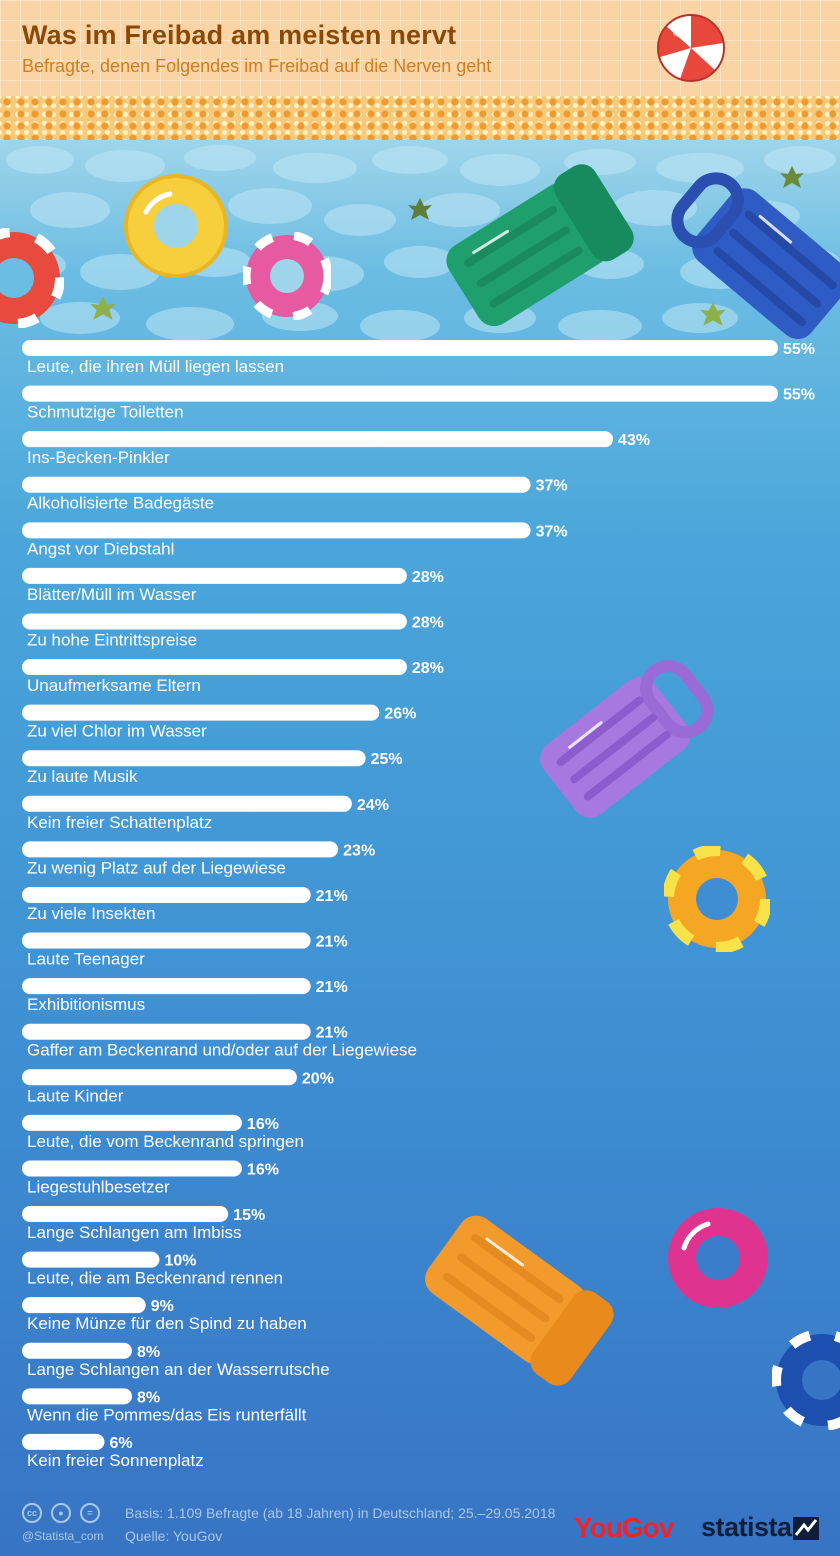 Image resolution: width=840 pixels, height=1556 pixels. I want to click on value-label-20: 10%, so click(180, 1261).